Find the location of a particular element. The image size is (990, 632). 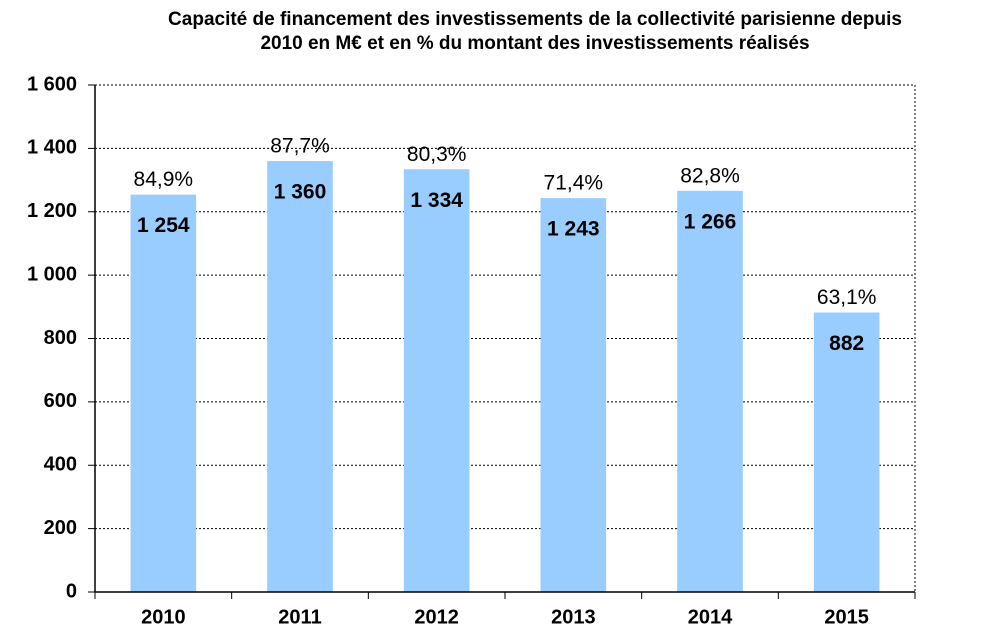

value-label: 1 266 is located at coordinates (710, 221).